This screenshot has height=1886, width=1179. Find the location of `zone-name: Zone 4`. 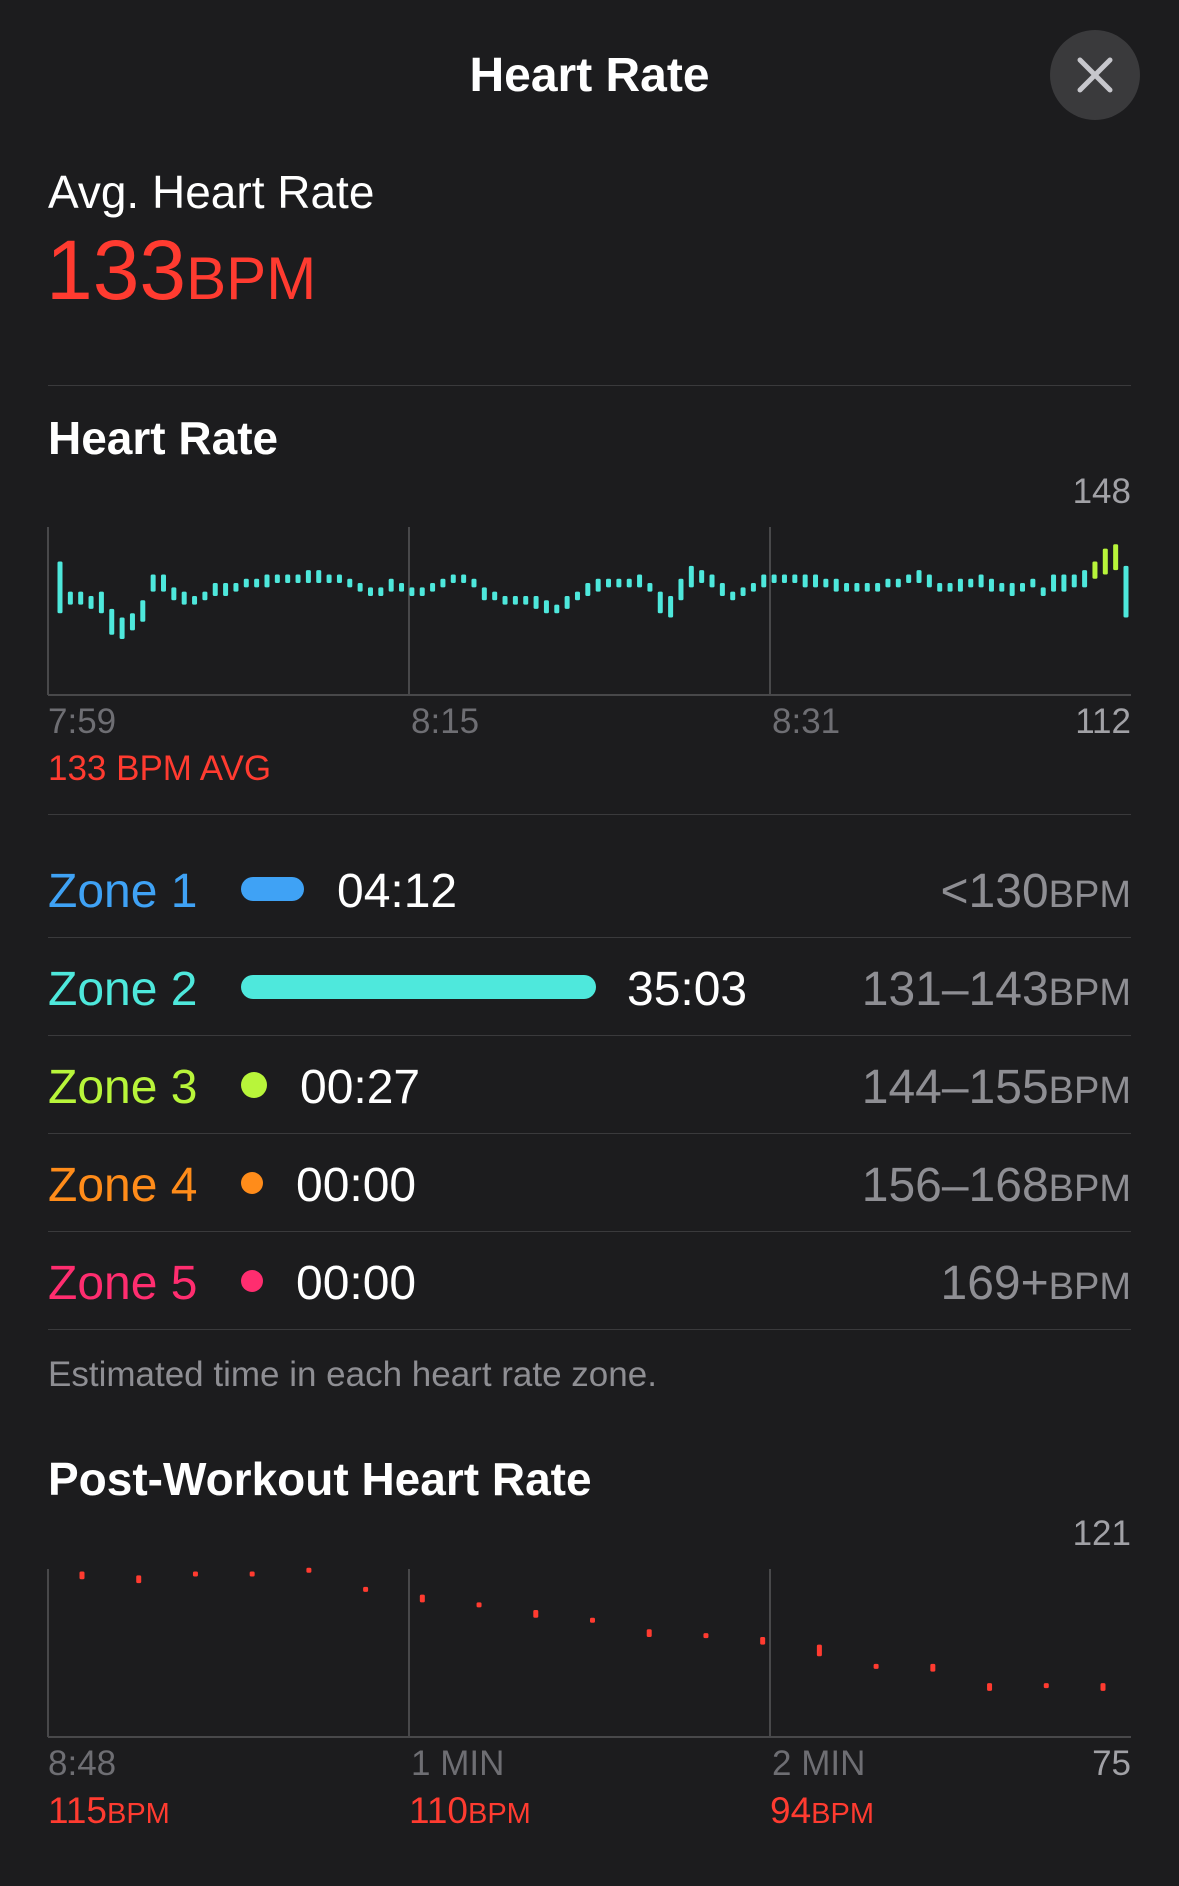

zone-name: Zone 4 is located at coordinates (123, 1185).